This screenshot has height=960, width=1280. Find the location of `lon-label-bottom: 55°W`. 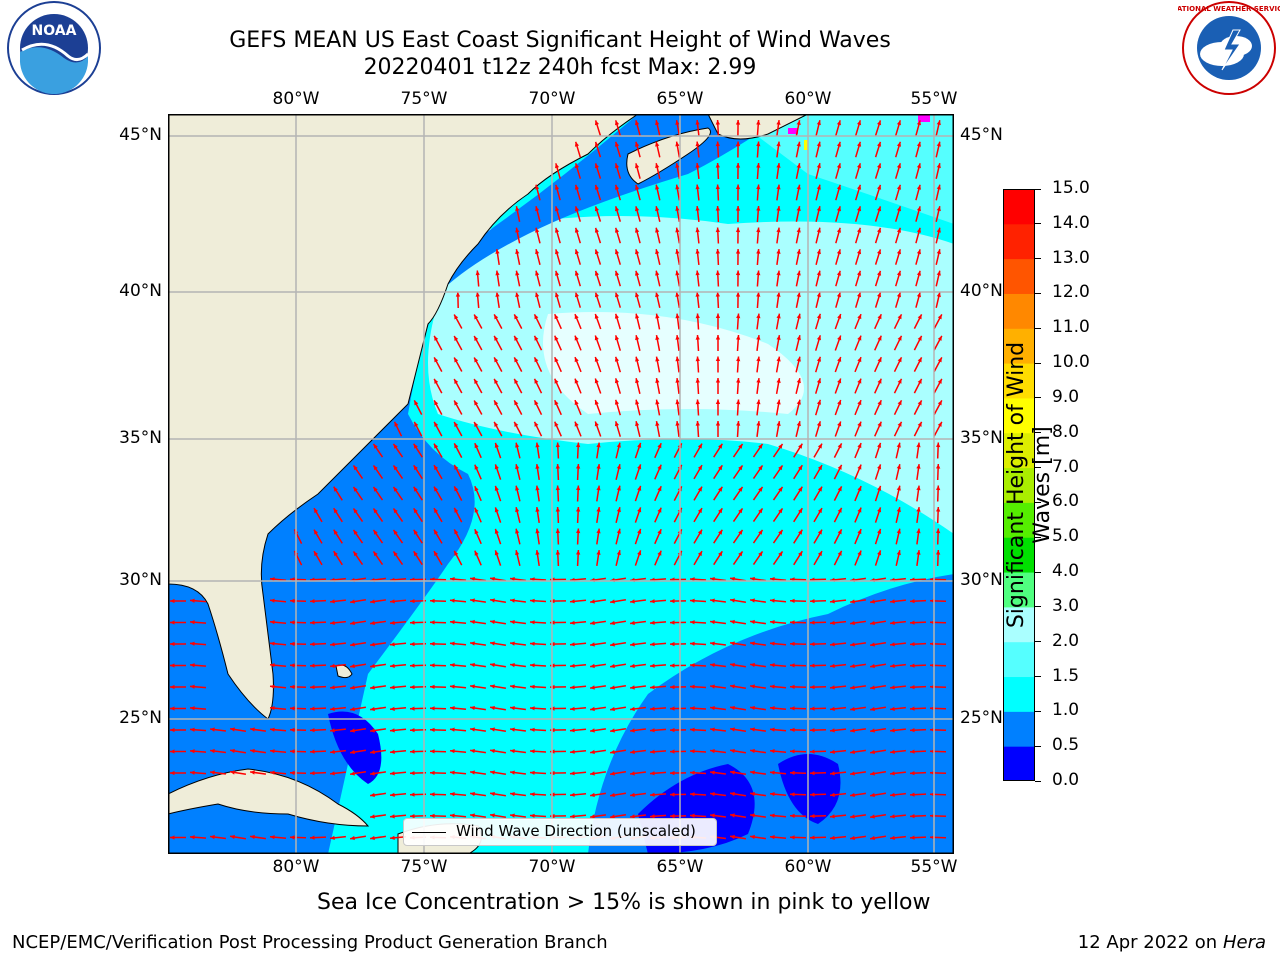

lon-label-bottom: 55°W is located at coordinates (934, 867).